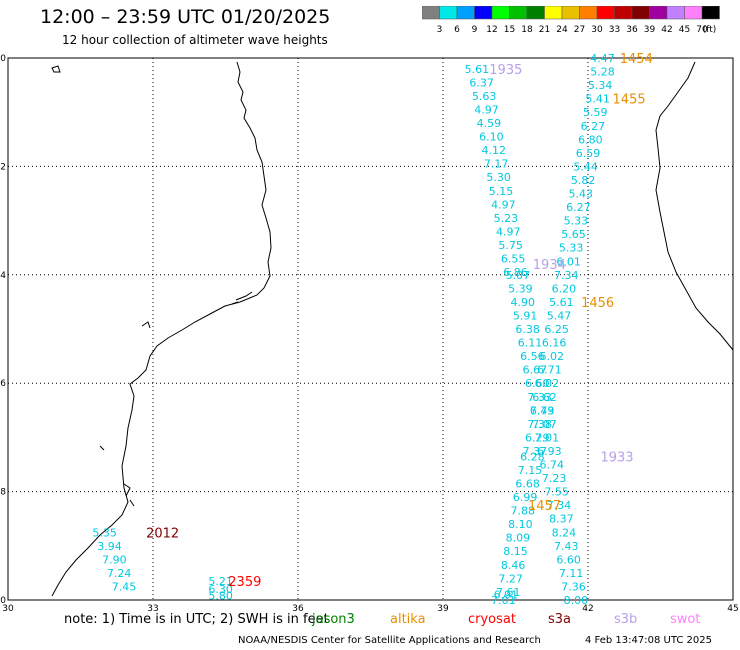 Image resolution: width=740 pixels, height=650 pixels. I want to click on wave-height-value: 3.94, so click(109, 546).